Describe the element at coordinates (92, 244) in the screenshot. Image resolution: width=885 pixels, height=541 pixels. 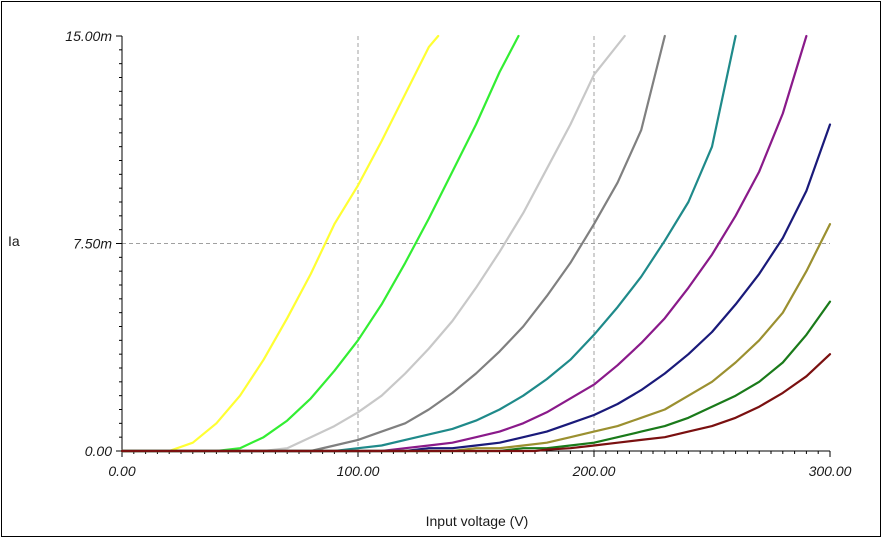
I see `y-tick-label-1: 7.50m` at that location.